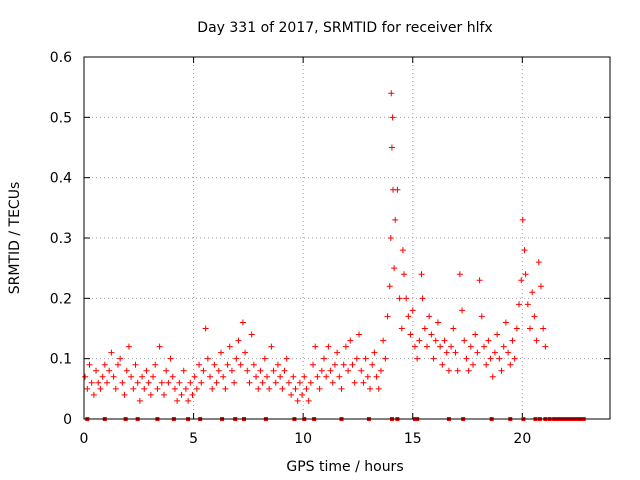 The image size is (640, 480). I want to click on y-tick-label: 0.6, so click(61, 58).